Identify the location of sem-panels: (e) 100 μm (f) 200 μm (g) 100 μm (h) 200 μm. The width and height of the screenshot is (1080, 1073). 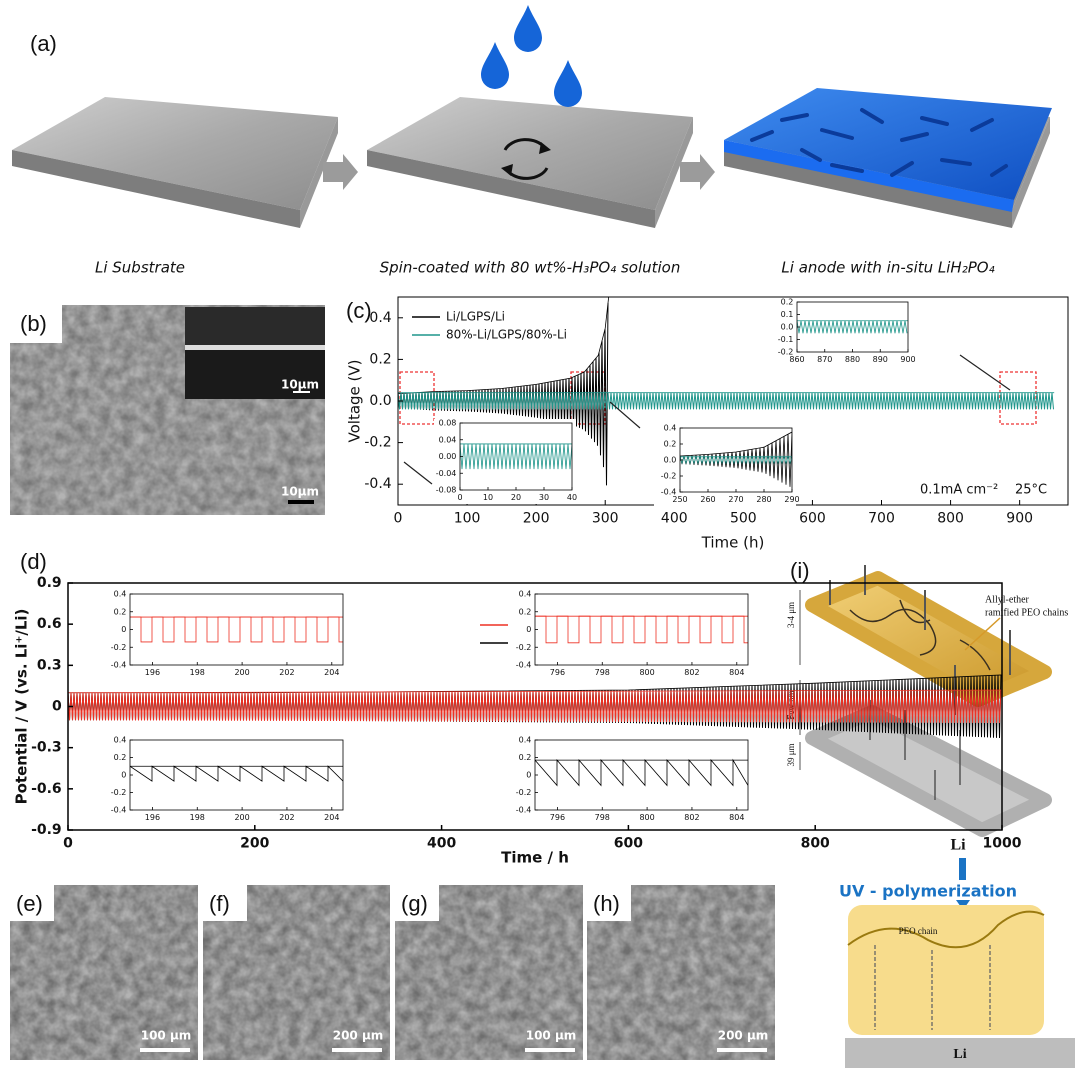
(392, 972).